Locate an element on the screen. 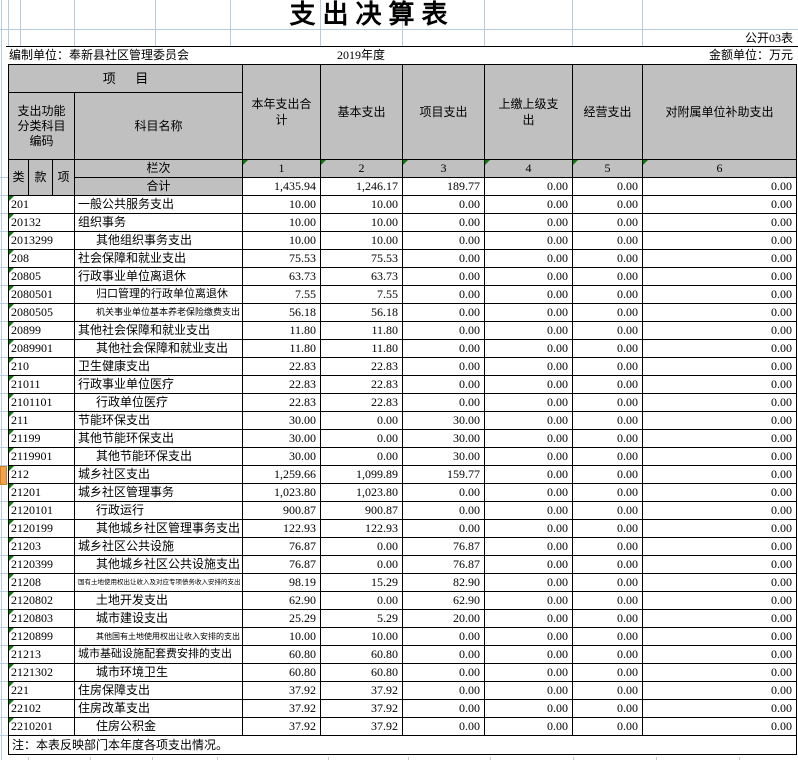 Image resolution: width=798 pixels, height=760 pixels. cell-subject-name: 土地开发支出 is located at coordinates (158, 600).